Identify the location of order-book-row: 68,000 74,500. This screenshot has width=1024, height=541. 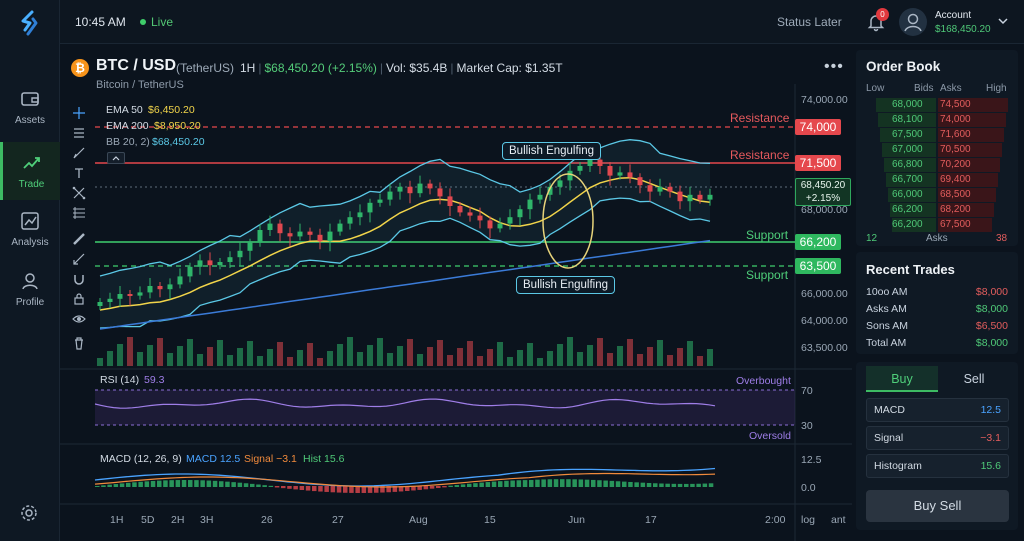
(937, 105).